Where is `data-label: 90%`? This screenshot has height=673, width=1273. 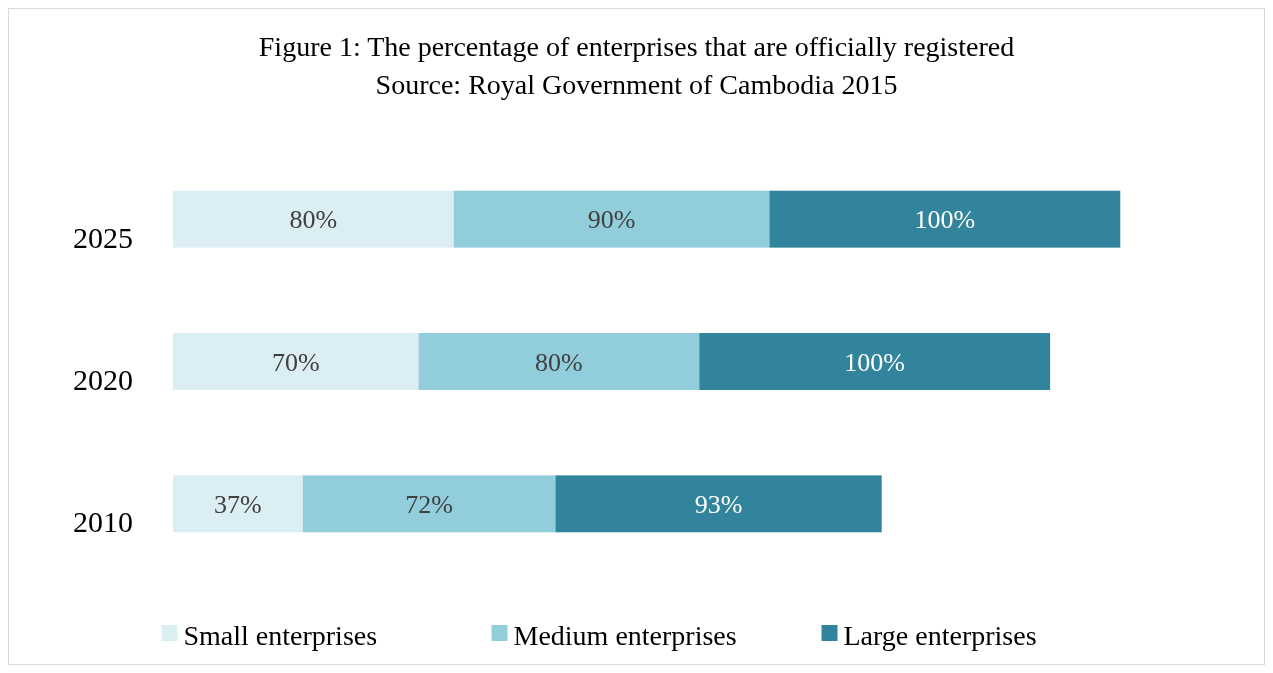
data-label: 90% is located at coordinates (611, 220).